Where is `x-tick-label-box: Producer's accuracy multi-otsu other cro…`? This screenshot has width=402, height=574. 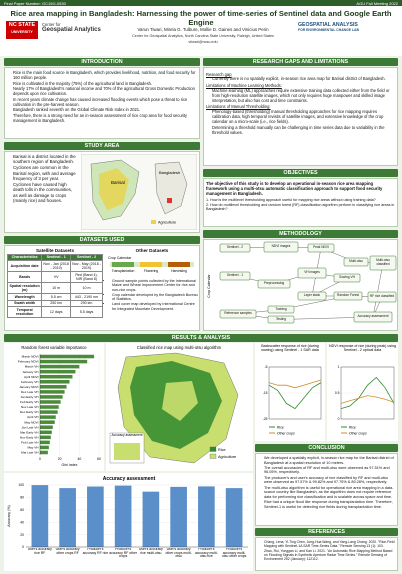 x-tick-label-box: Producer's accuracy multi-otsu other cro… is located at coordinates (234, 553).